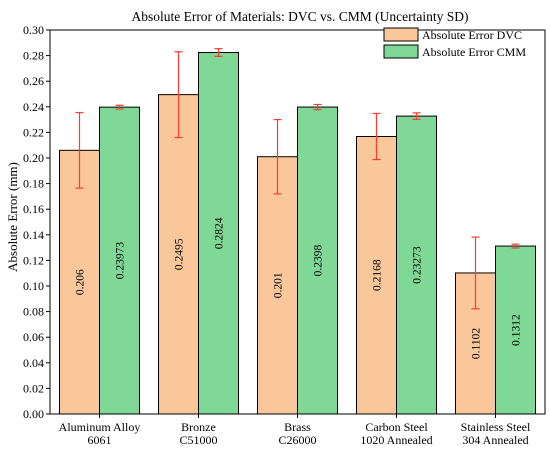 The width and height of the screenshot is (550, 458). I want to click on legend: Absolute Error DVC Absolute Error CMM, so click(454, 43).